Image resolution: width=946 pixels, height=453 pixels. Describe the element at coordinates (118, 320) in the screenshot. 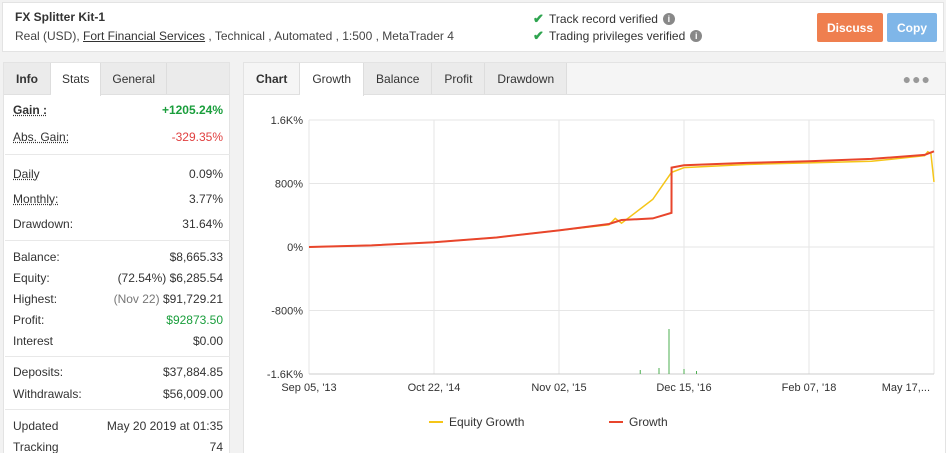

I see `stat-profit: Profit: $92873.50` at that location.